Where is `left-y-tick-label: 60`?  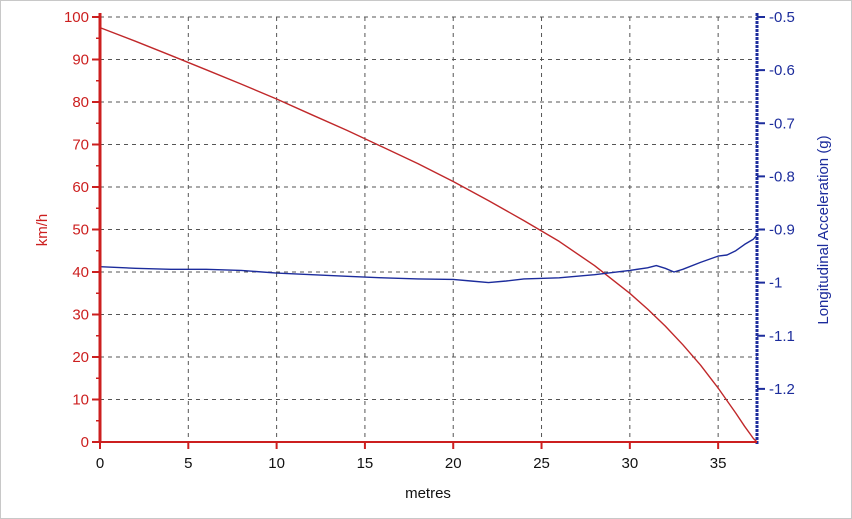 left-y-tick-label: 60 is located at coordinates (80, 187).